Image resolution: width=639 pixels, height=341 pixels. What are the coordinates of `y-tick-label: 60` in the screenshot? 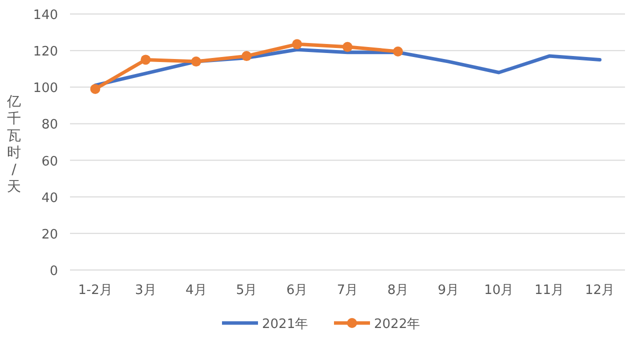 It's located at (49, 162).